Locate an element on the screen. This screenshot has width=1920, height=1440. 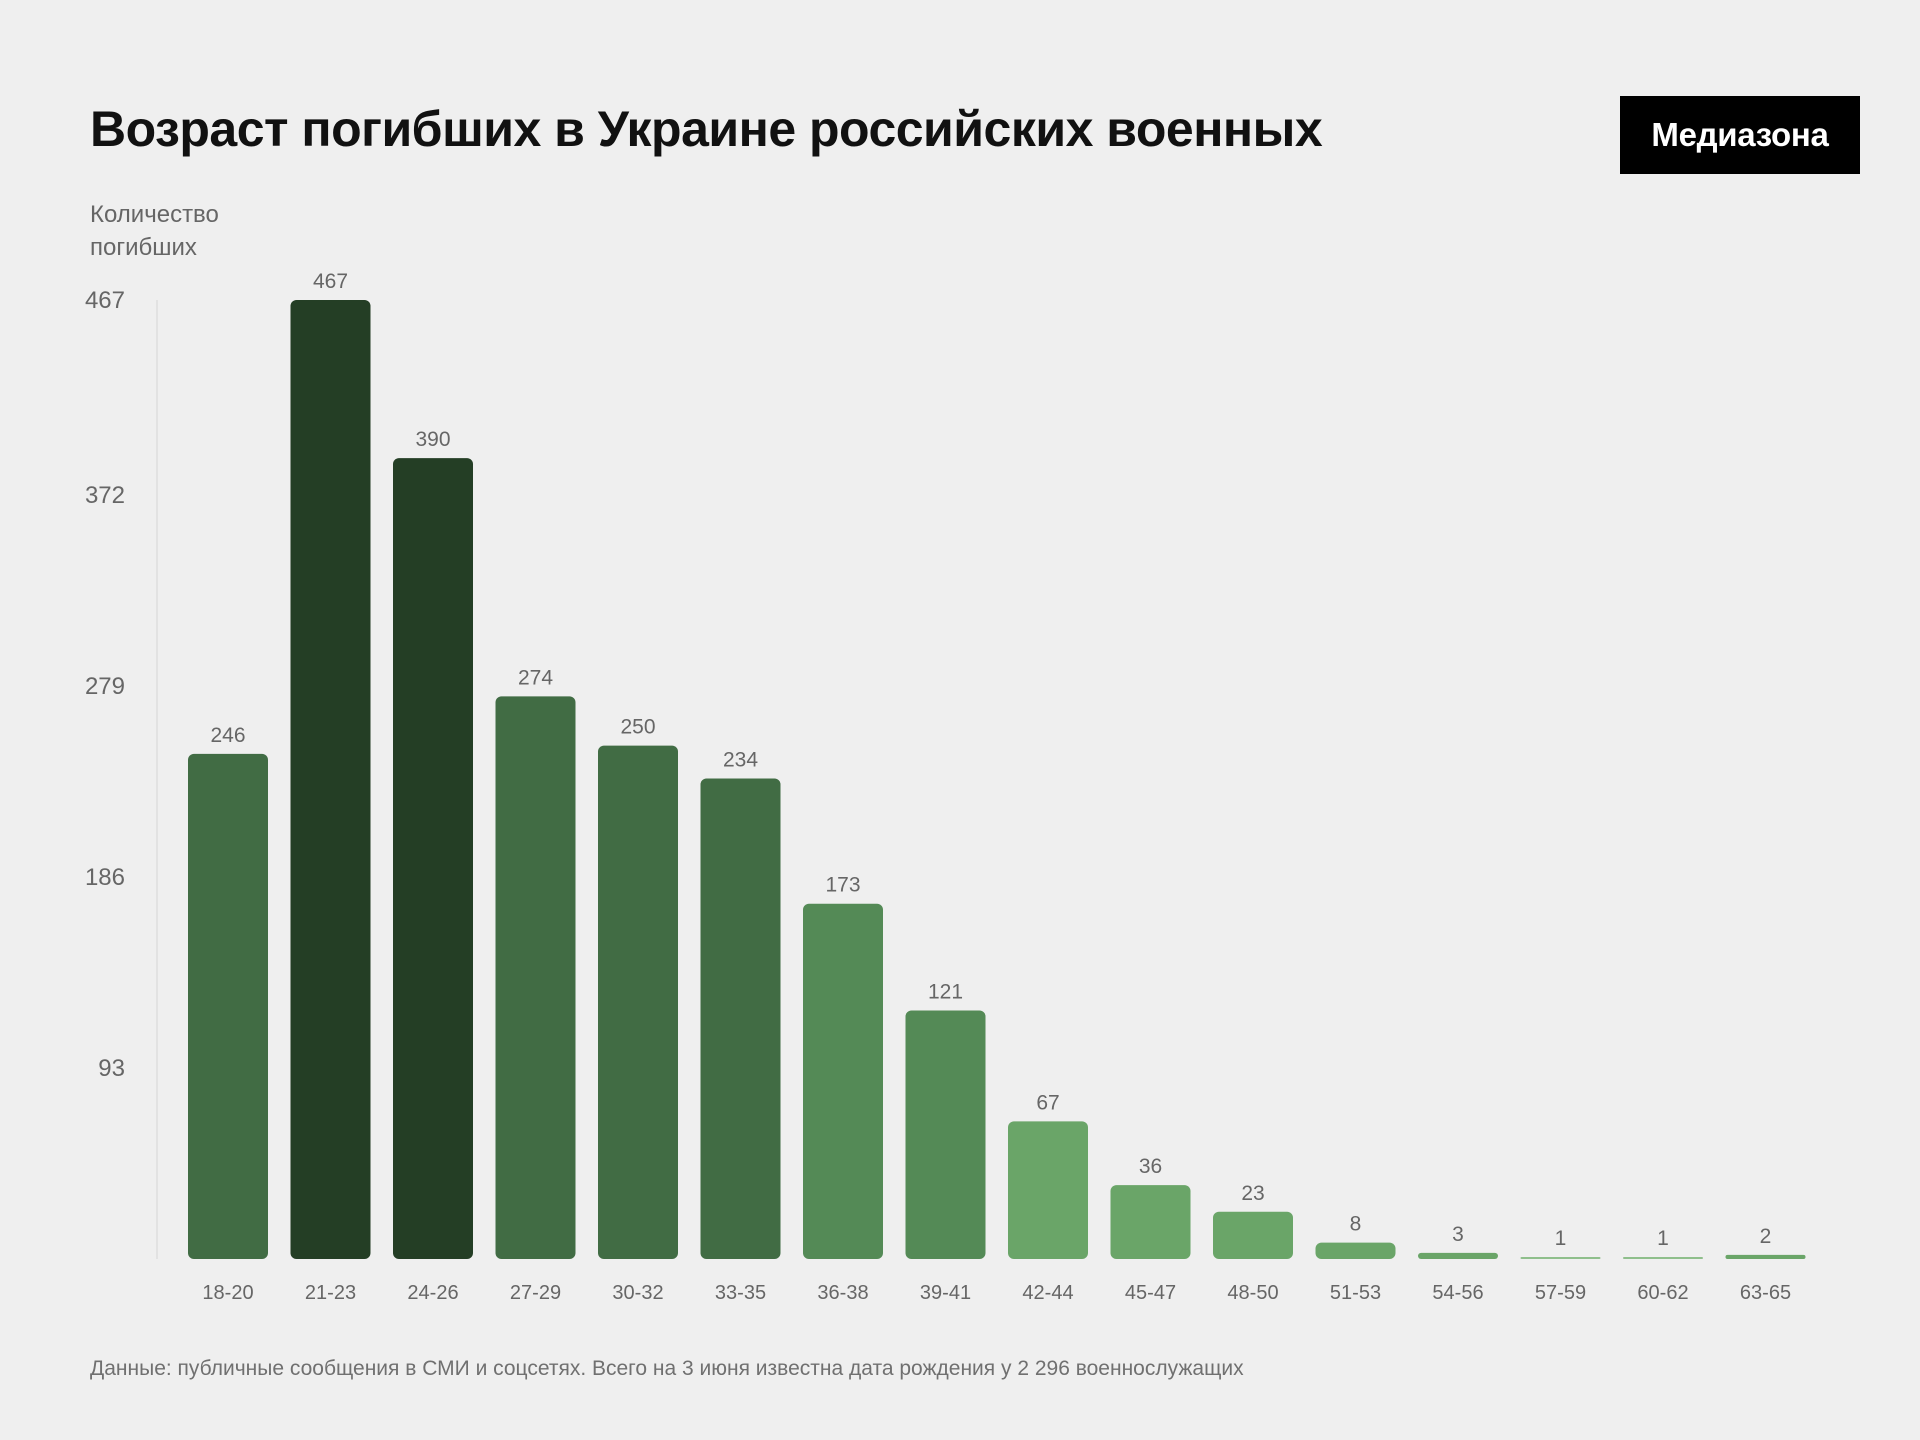
bar-value-label: 274 is located at coordinates (535, 677).